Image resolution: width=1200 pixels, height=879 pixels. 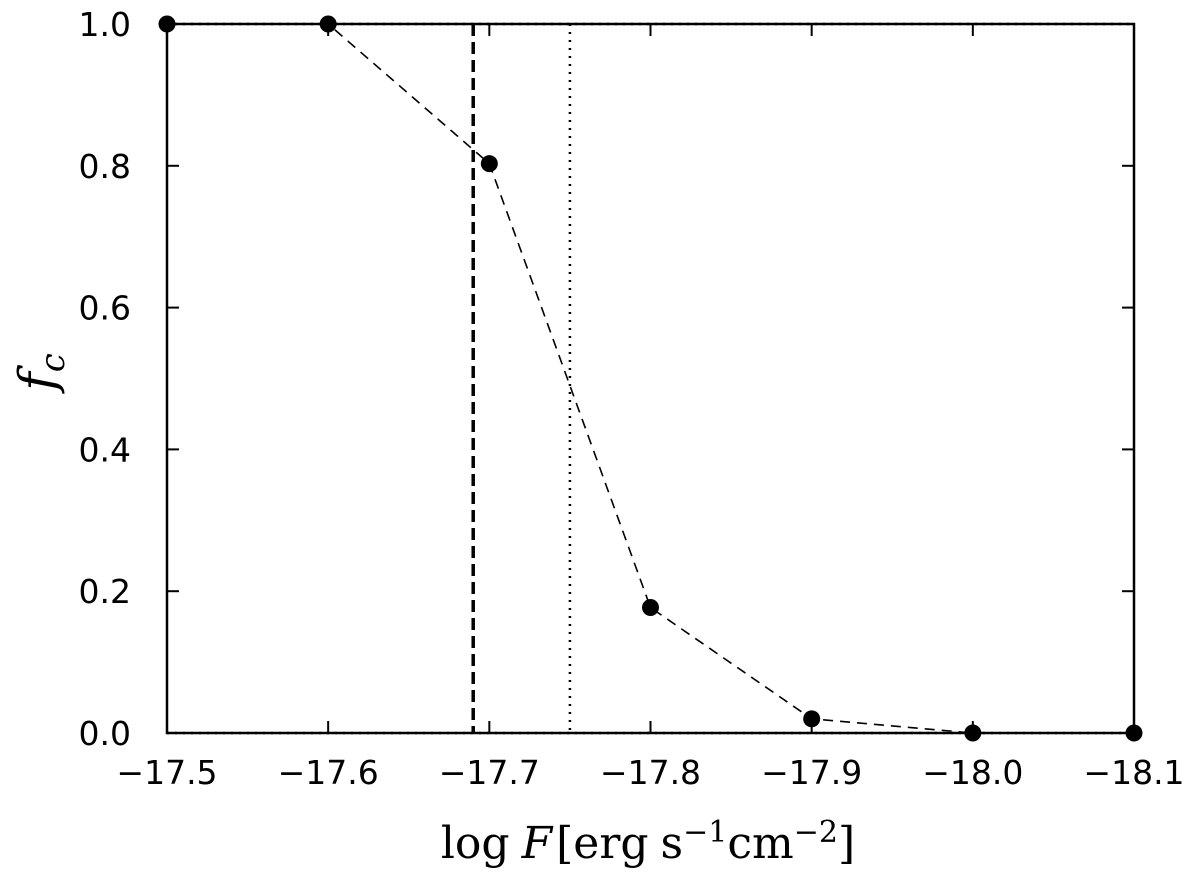 What do you see at coordinates (40, 374) in the screenshot?
I see `y-axis-label: fc` at bounding box center [40, 374].